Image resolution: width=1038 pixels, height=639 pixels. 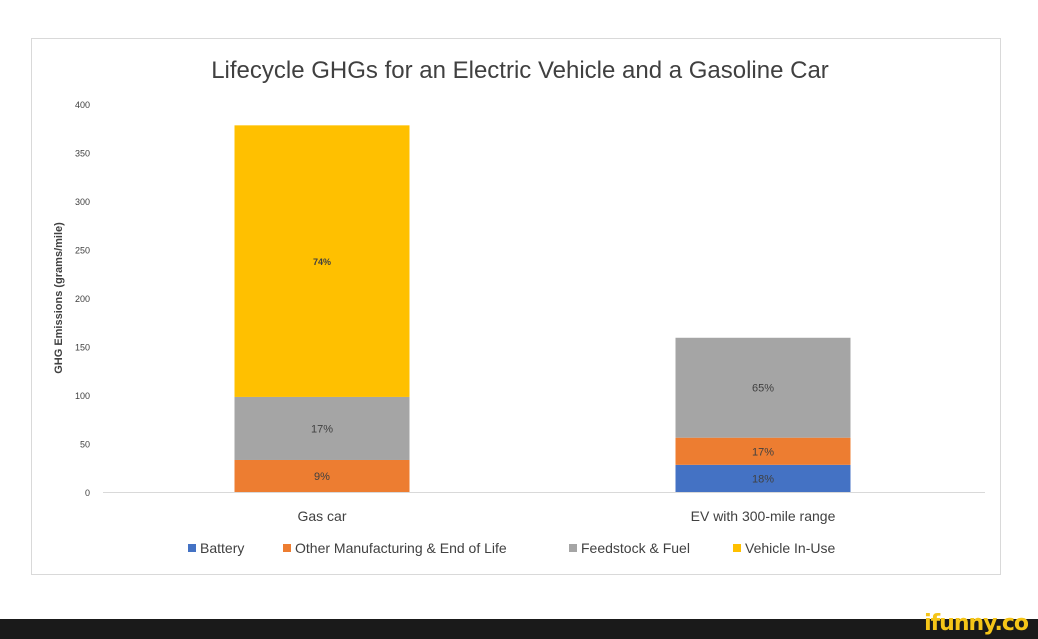 I want to click on x-tick-label: Gas car, so click(x=321, y=516).